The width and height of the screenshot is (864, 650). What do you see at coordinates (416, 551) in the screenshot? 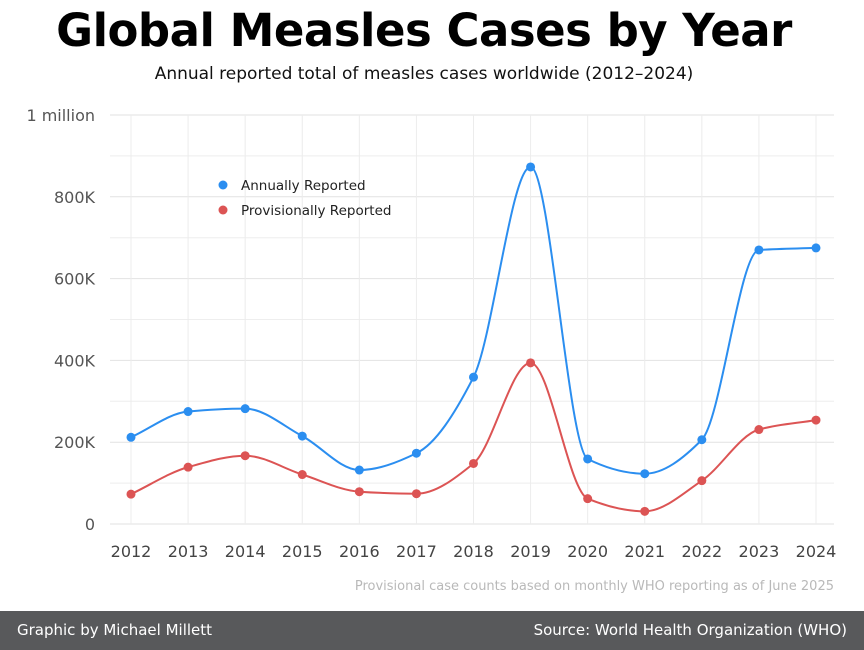
I see `x-tick-label: 2017` at bounding box center [416, 551].